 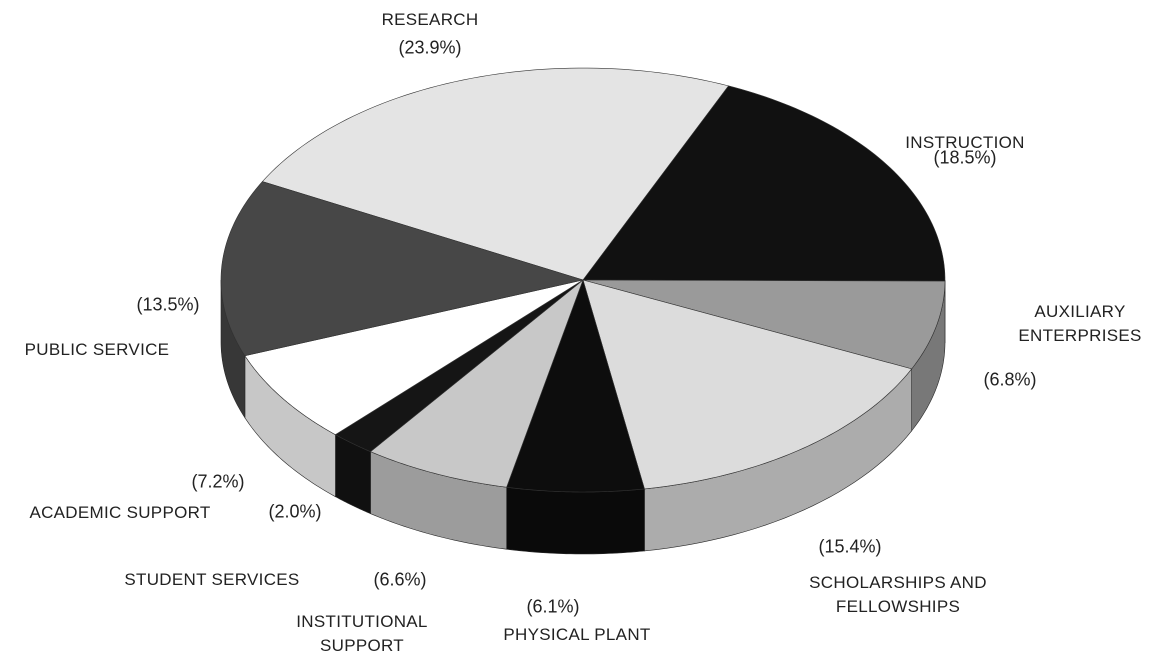 I want to click on value-label: (6.8%), so click(x=1009, y=380).